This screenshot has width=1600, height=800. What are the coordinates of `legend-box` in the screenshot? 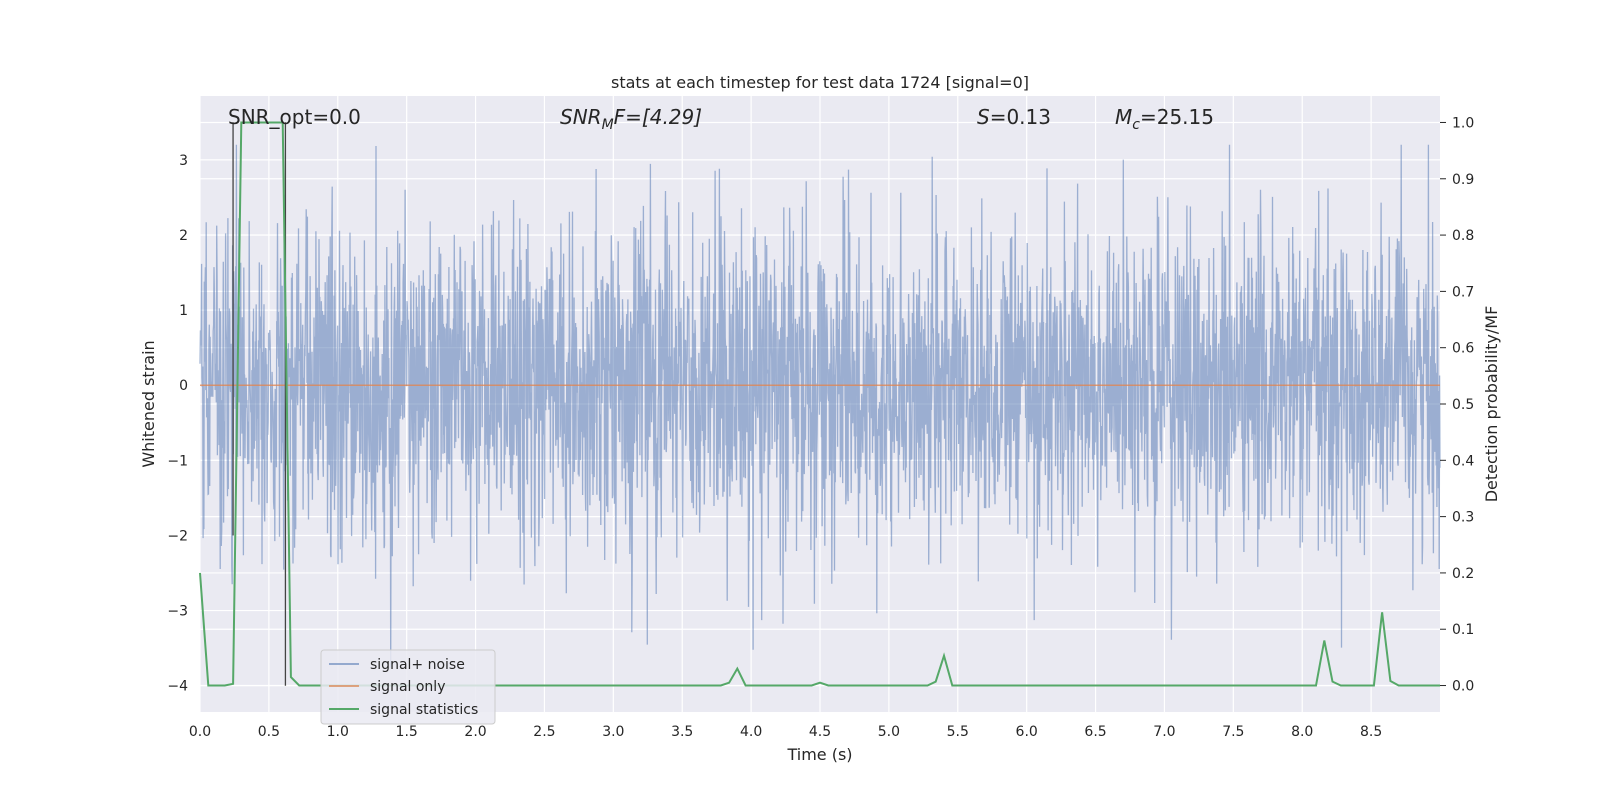 It's located at (408, 687).